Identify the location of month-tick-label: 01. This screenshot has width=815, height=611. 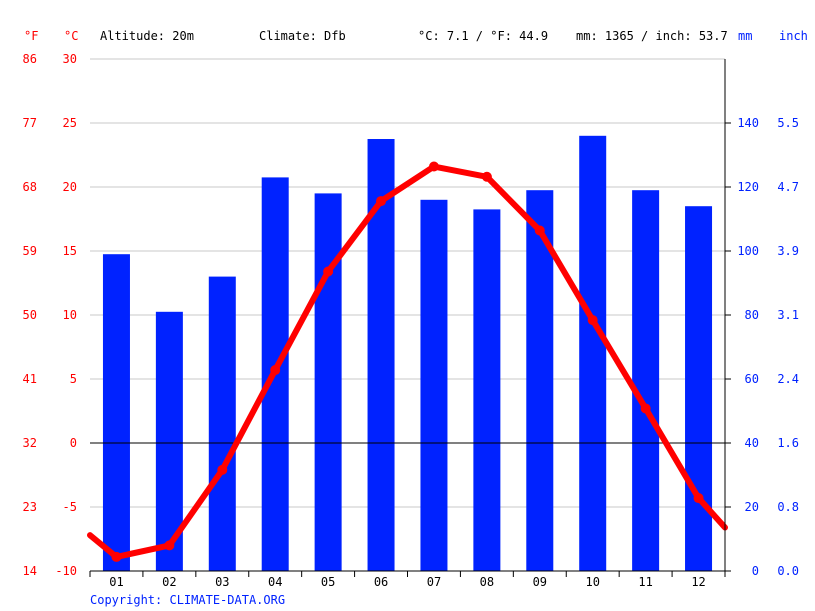
(116, 582).